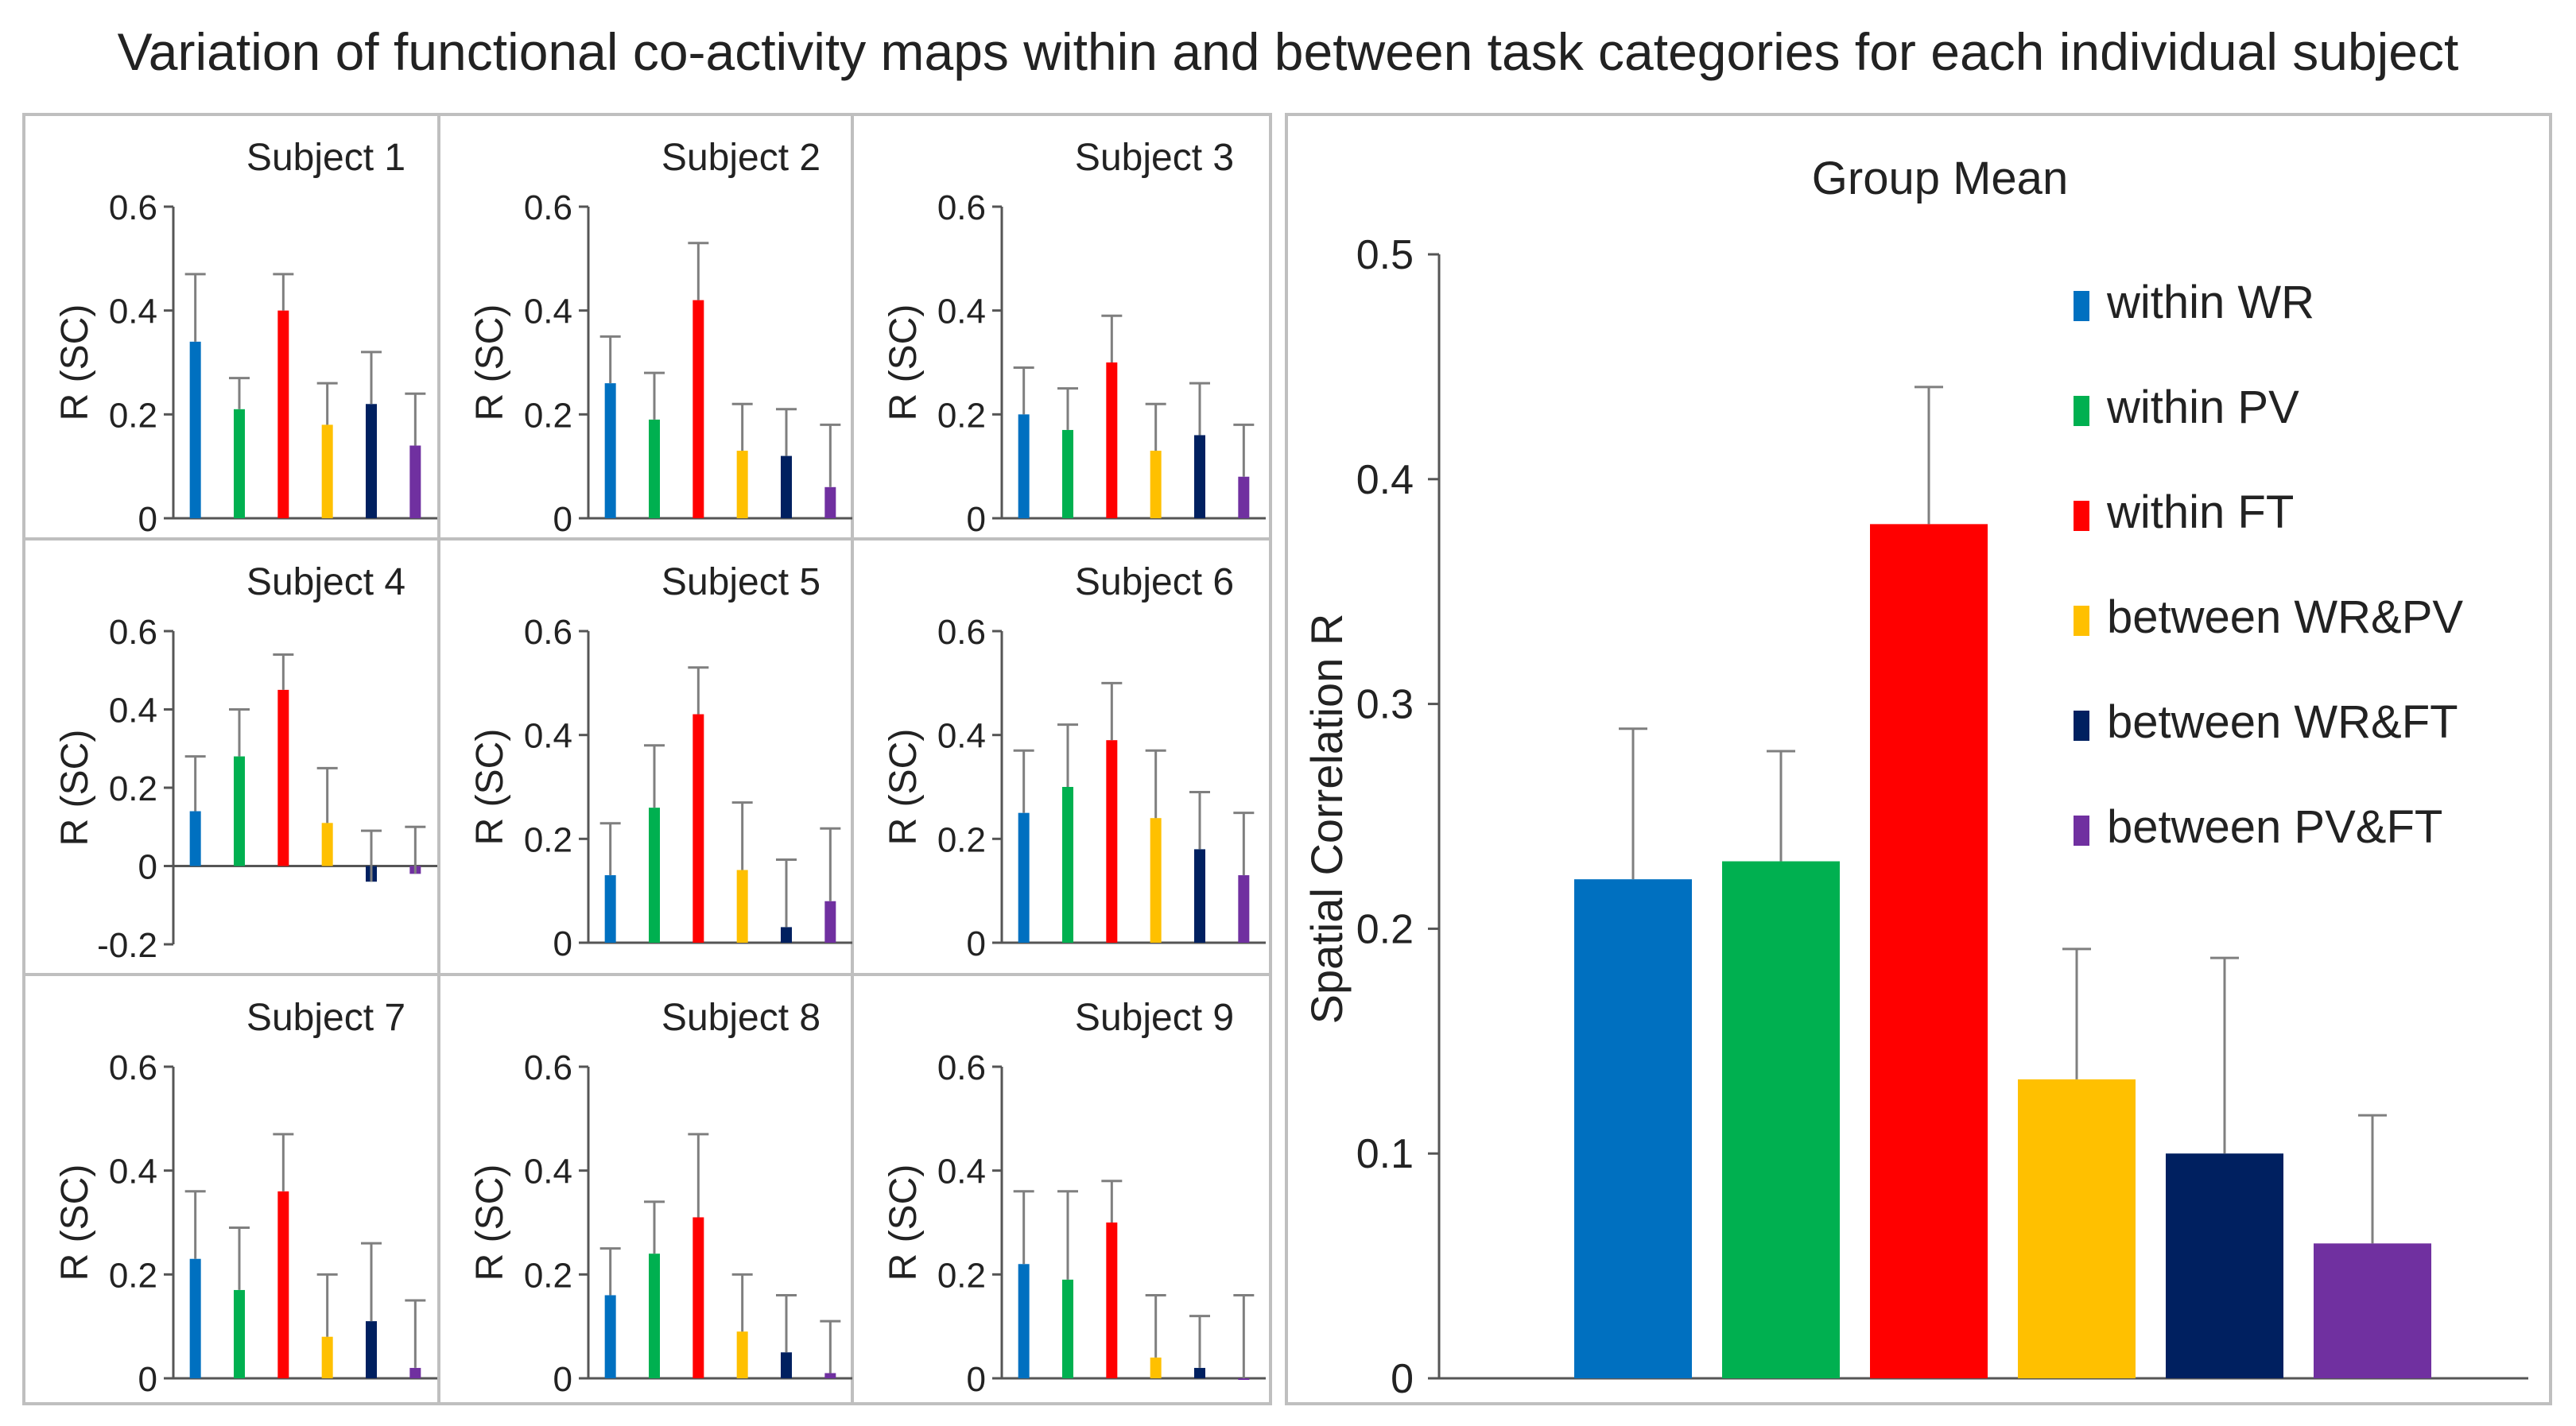  What do you see at coordinates (1327, 819) in the screenshot?
I see `group-y-axis-label: Spatial Correlation R` at bounding box center [1327, 819].